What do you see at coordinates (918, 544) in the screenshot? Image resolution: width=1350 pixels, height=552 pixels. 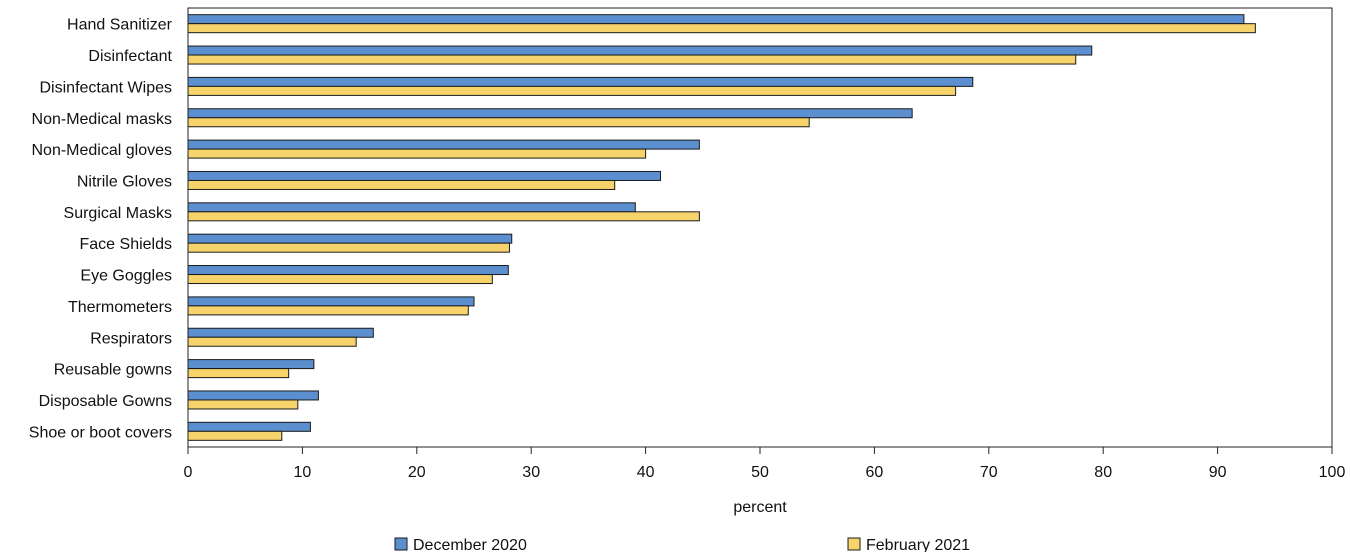 I see `legend-label: February 2021` at bounding box center [918, 544].